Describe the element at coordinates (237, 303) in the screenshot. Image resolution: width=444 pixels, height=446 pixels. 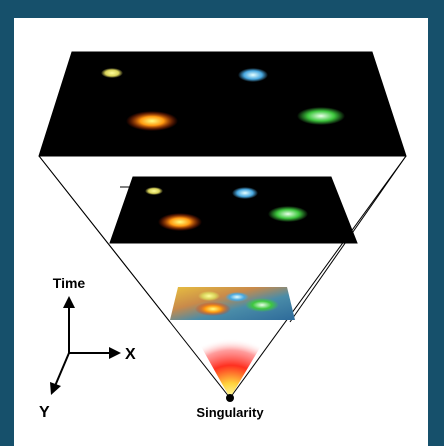
I see `early-galaxies` at that location.